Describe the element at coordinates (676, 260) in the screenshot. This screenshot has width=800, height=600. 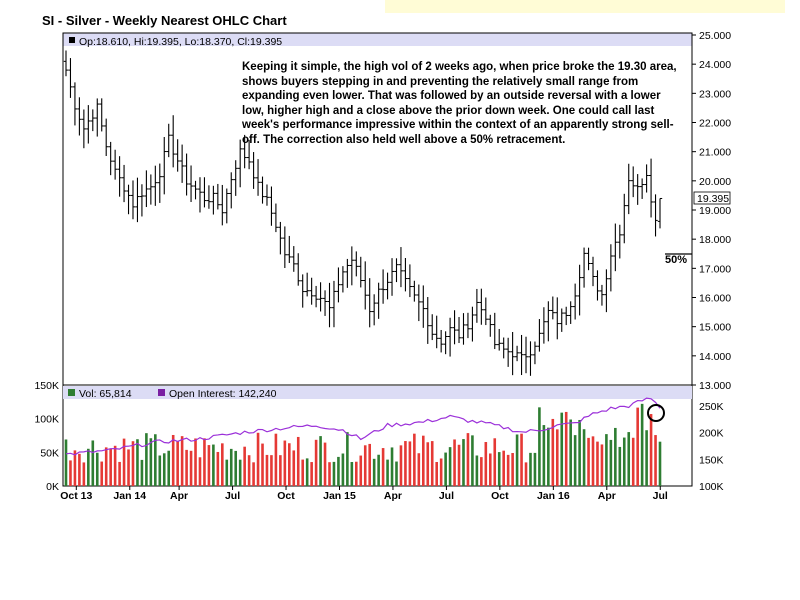
I see `retracement-label: 50%` at that location.